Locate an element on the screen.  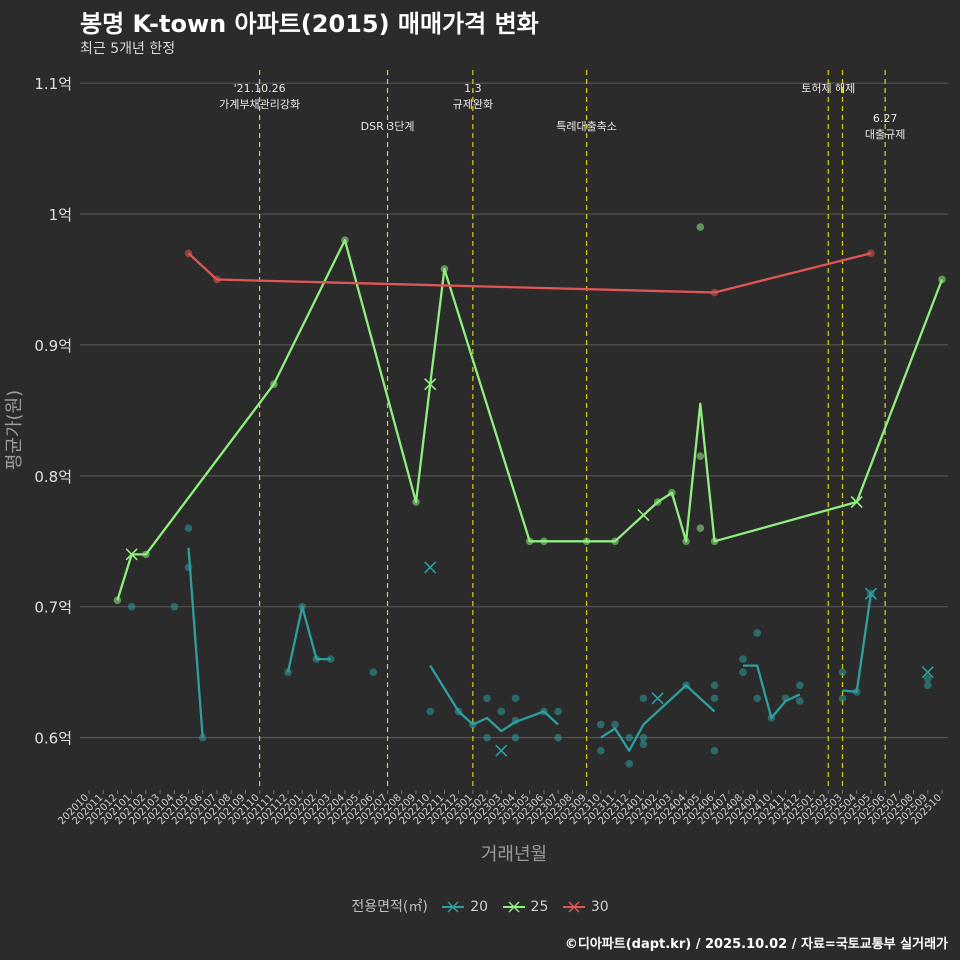
legend-item-30: 30 is located at coordinates (585, 907).